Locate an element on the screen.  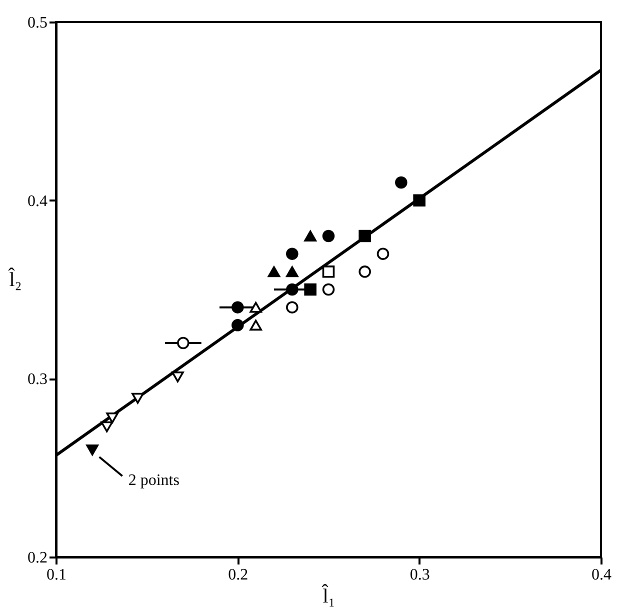
y-tick-label: 0.5 is located at coordinates (38, 23).